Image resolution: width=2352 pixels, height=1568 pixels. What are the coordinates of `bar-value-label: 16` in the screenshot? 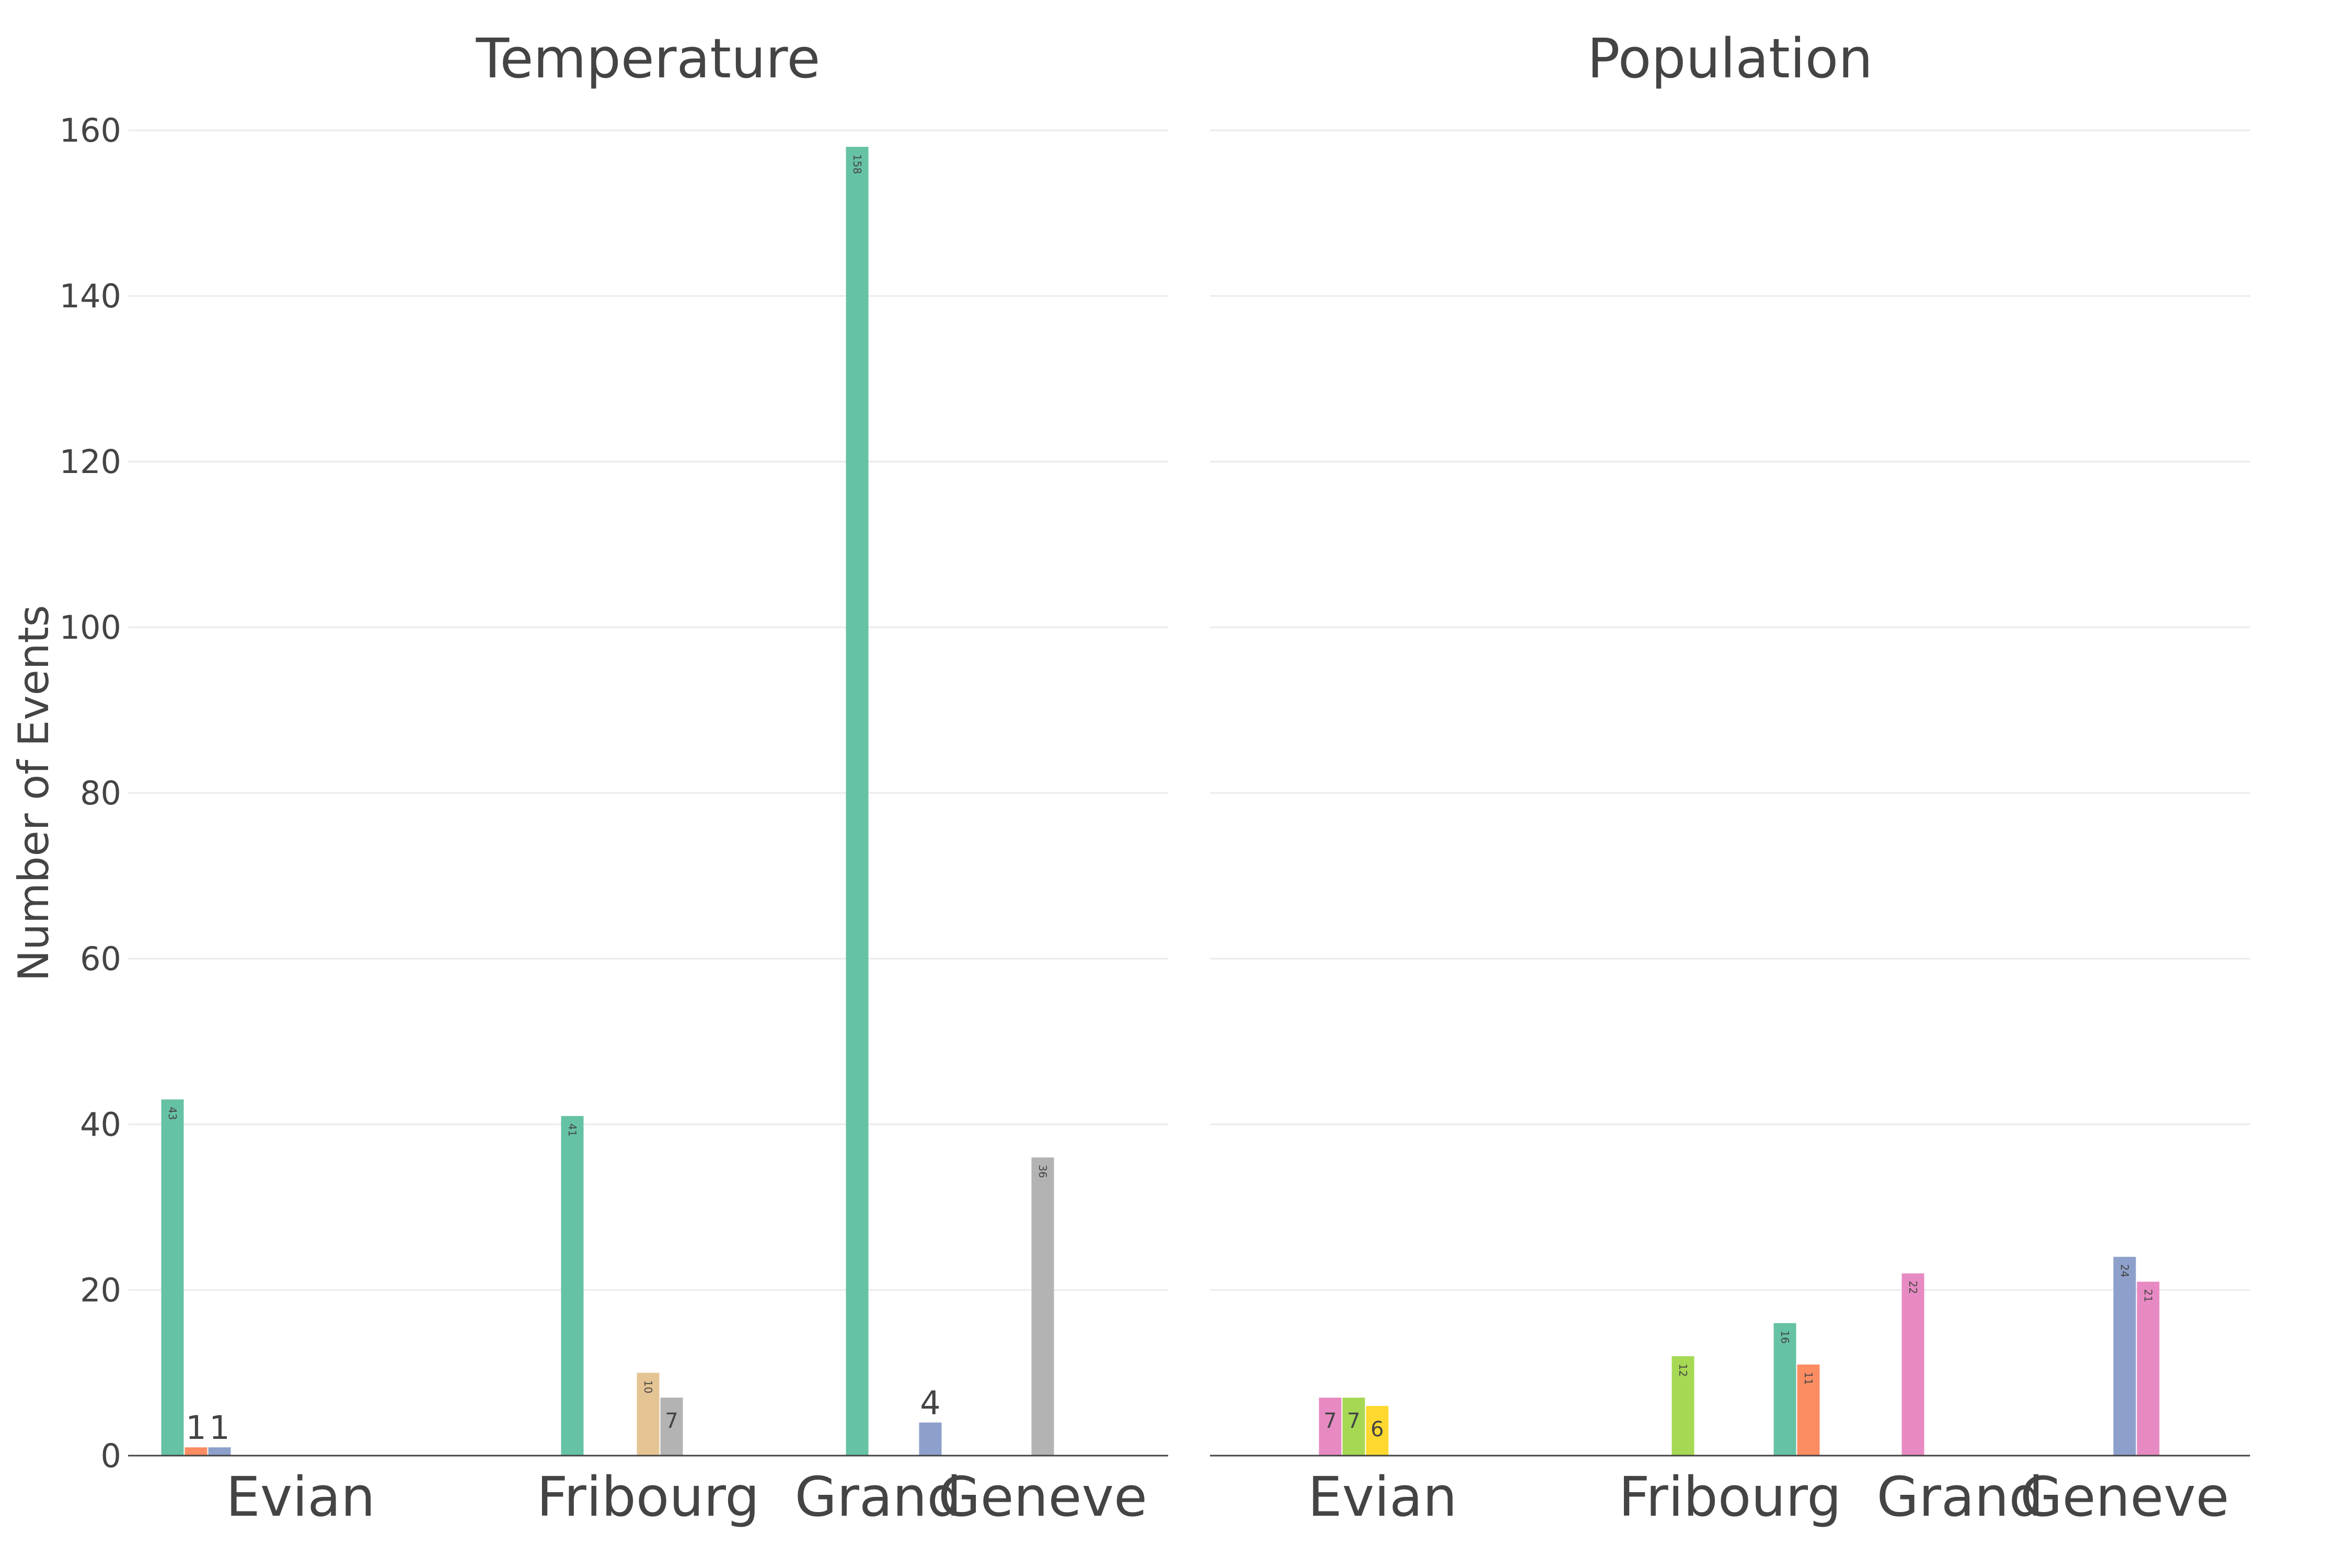 It's located at (1785, 1336).